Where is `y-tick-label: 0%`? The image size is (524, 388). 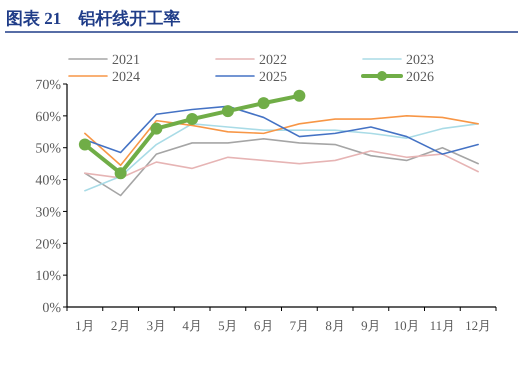
y-tick-label: 0% is located at coordinates (52, 308).